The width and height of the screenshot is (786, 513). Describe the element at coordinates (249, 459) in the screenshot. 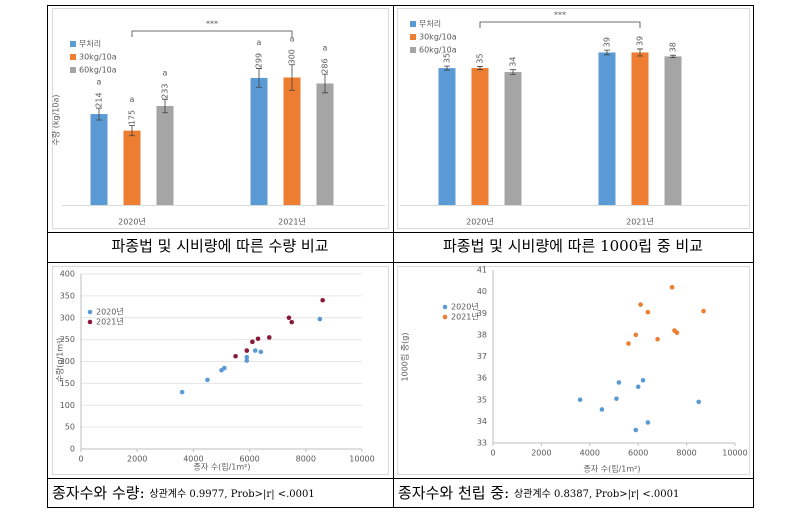

I see `x-tick-label: 6000` at that location.